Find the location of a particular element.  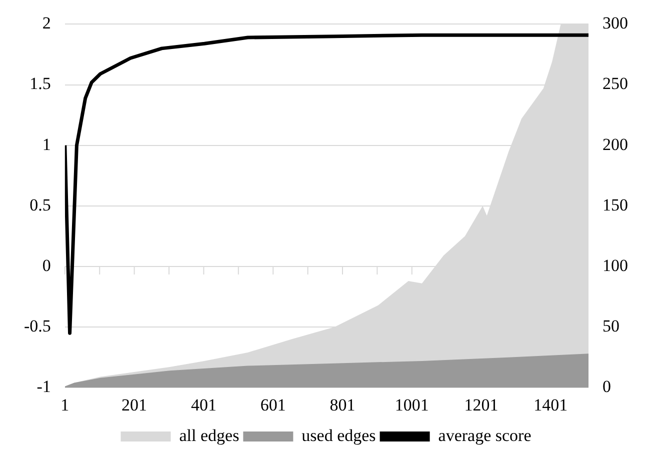

y2-tick-label: 200 is located at coordinates (615, 144).